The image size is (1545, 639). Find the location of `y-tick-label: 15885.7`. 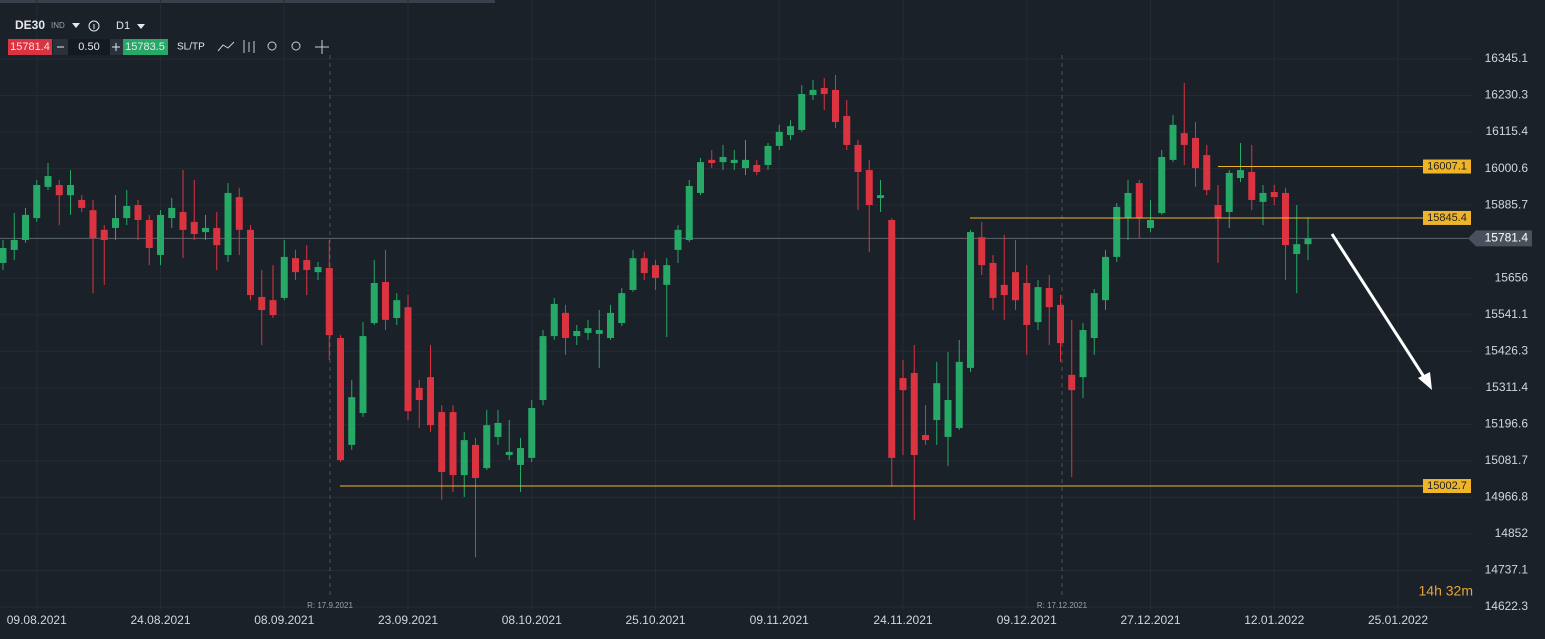

y-tick-label: 15885.7 is located at coordinates (1507, 204).